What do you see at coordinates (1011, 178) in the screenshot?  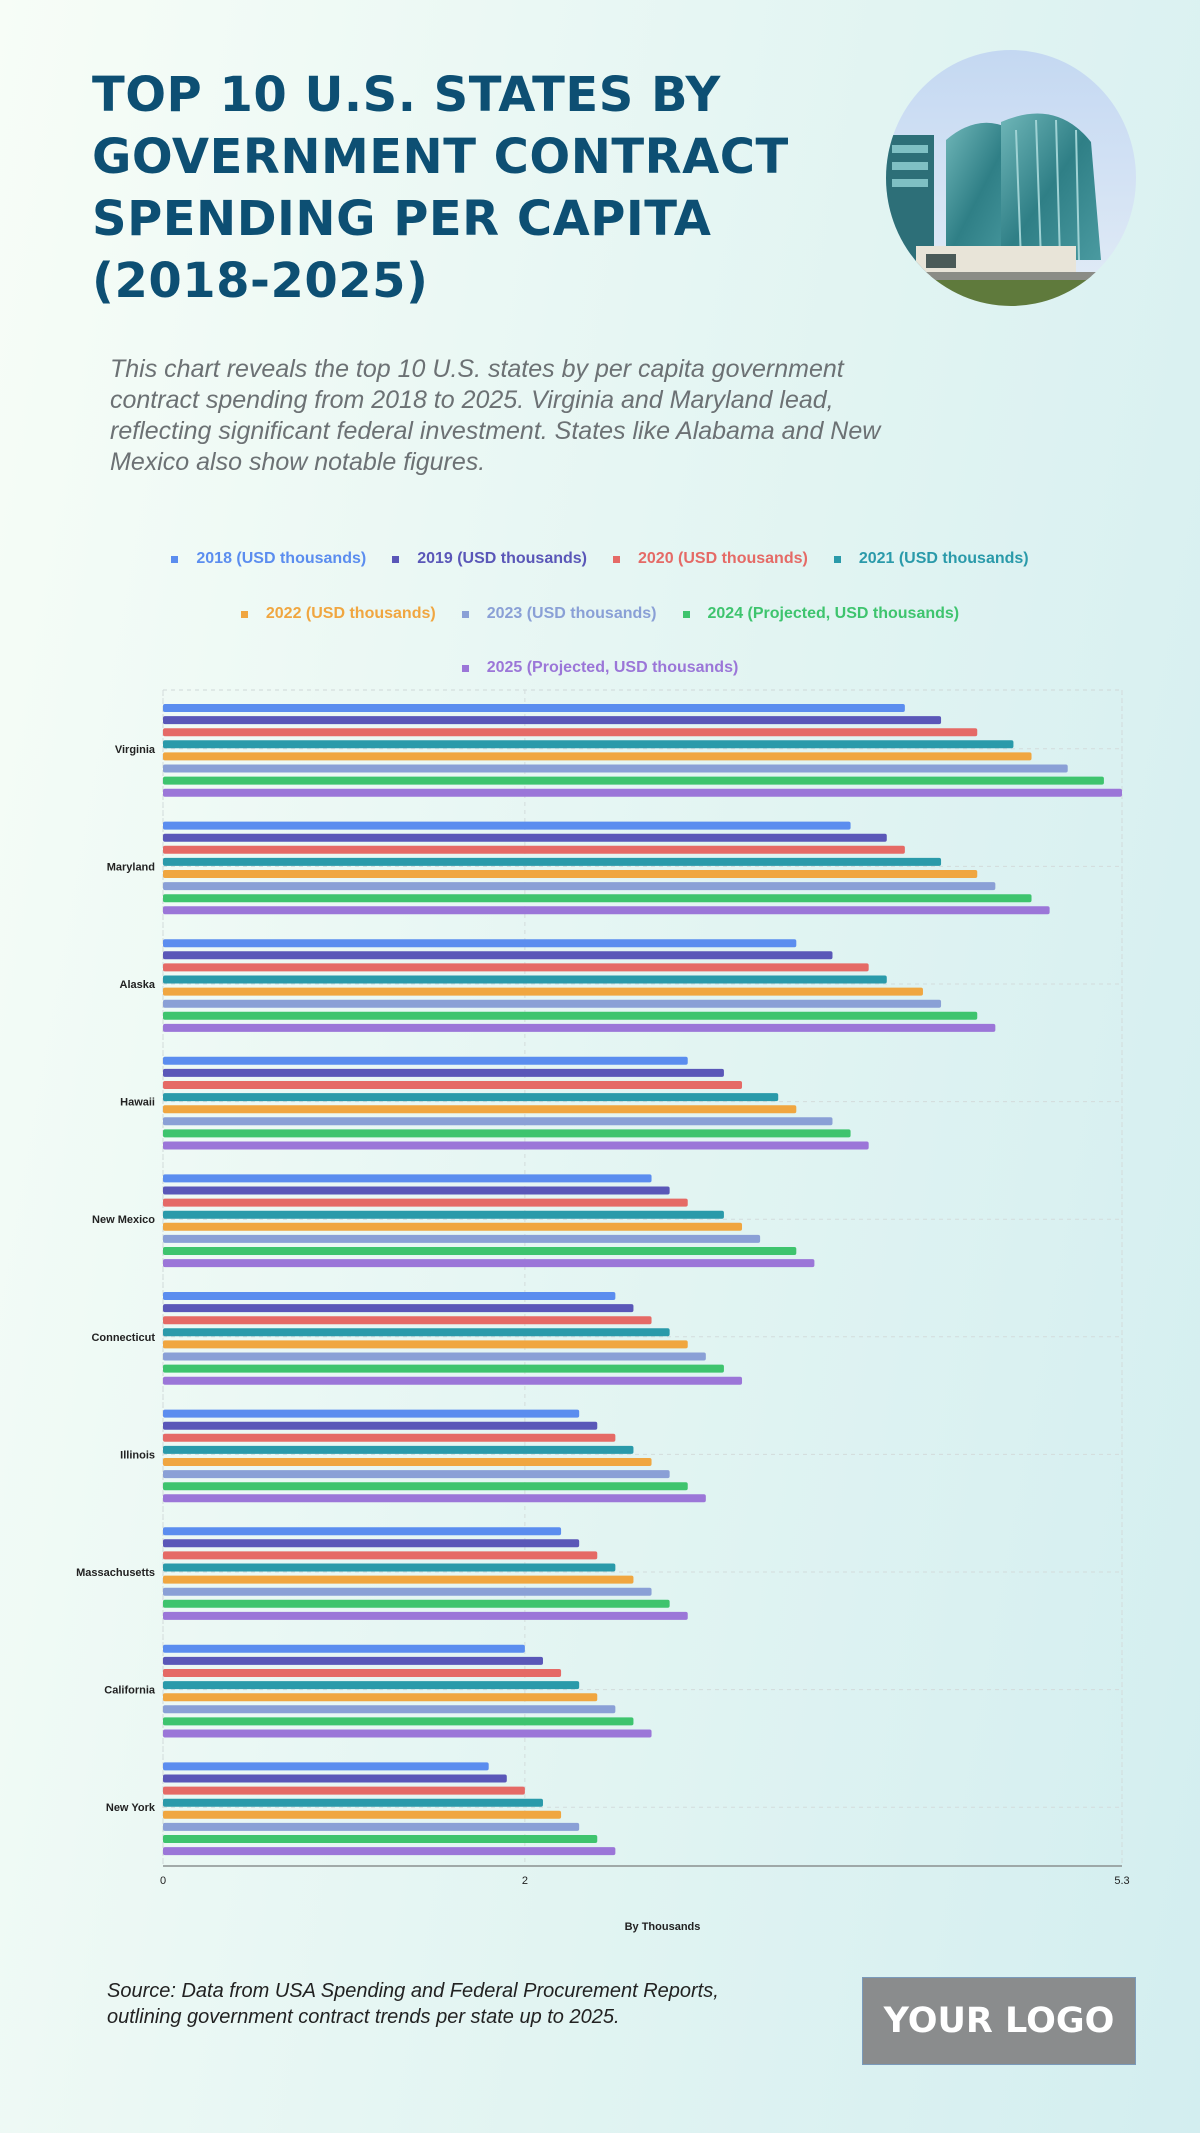 I see `building-photo` at bounding box center [1011, 178].